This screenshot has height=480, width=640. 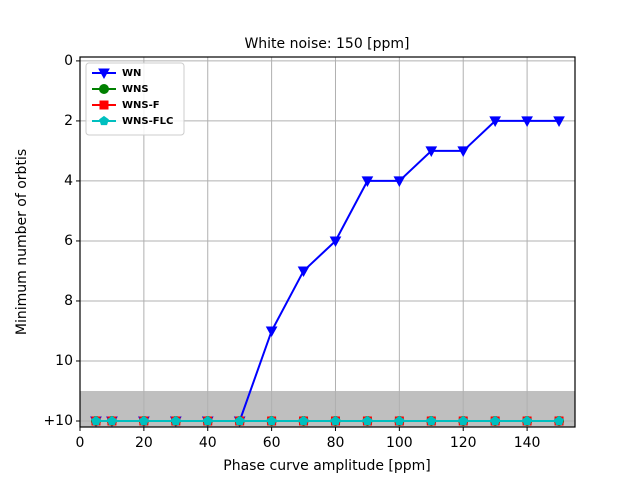 I want to click on x-tick-label: 80, so click(x=336, y=443).